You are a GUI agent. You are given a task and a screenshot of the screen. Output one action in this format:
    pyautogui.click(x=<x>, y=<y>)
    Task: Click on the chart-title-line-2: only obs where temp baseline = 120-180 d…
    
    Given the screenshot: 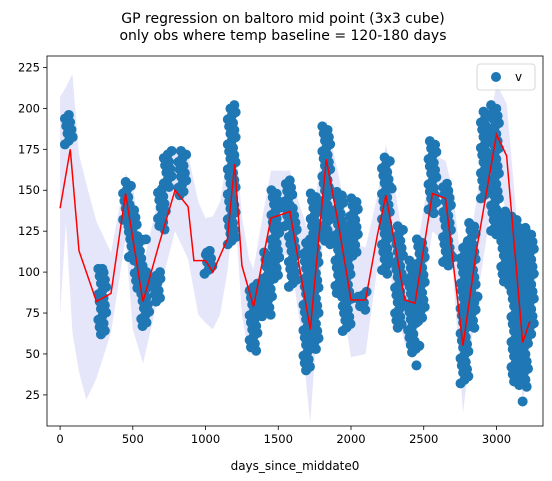 What is the action you would take?
    pyautogui.click(x=282, y=36)
    